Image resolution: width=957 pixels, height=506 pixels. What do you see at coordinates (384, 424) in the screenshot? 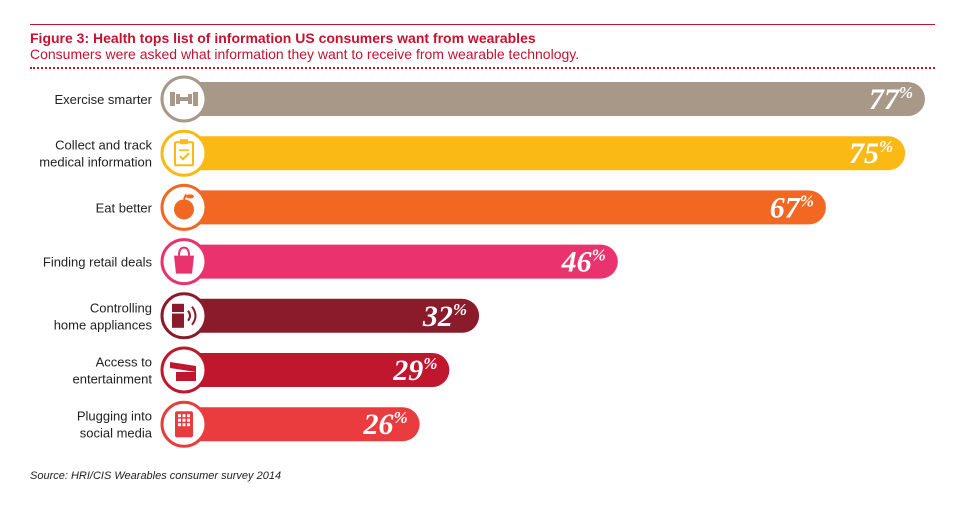
I see `data-label: 26%` at bounding box center [384, 424].